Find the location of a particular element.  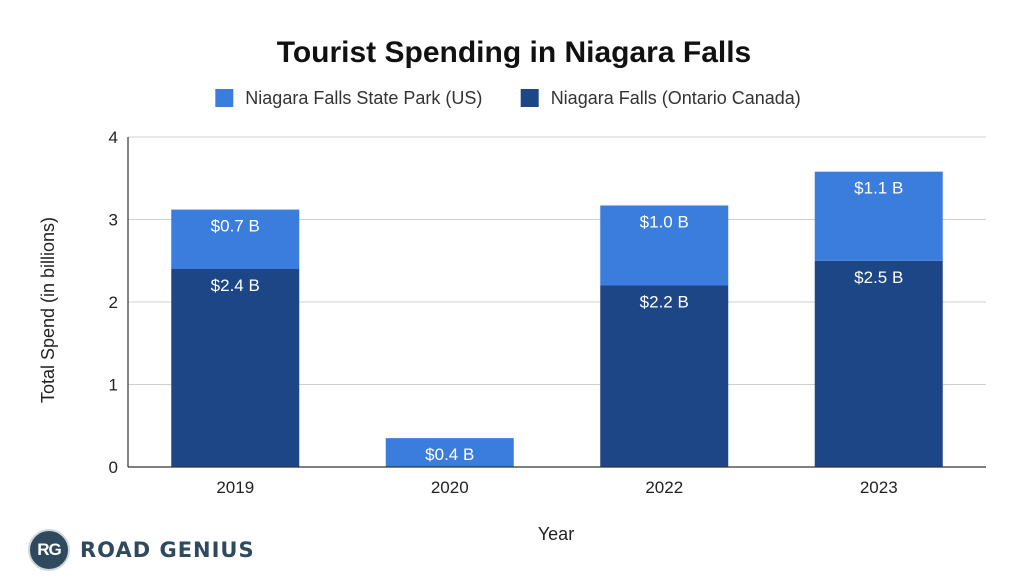

logo-text: ROAD GENIUS is located at coordinates (167, 550).